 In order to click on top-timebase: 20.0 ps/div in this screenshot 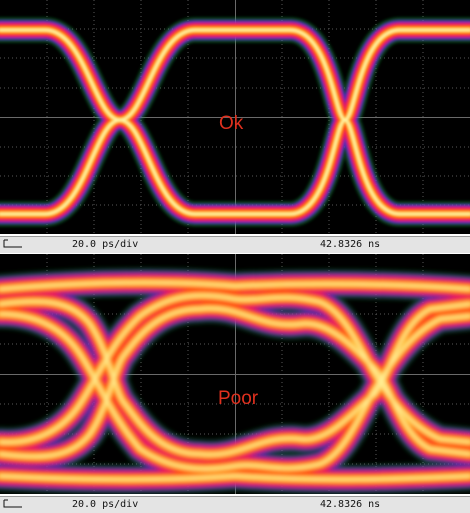, I will do `click(105, 244)`.